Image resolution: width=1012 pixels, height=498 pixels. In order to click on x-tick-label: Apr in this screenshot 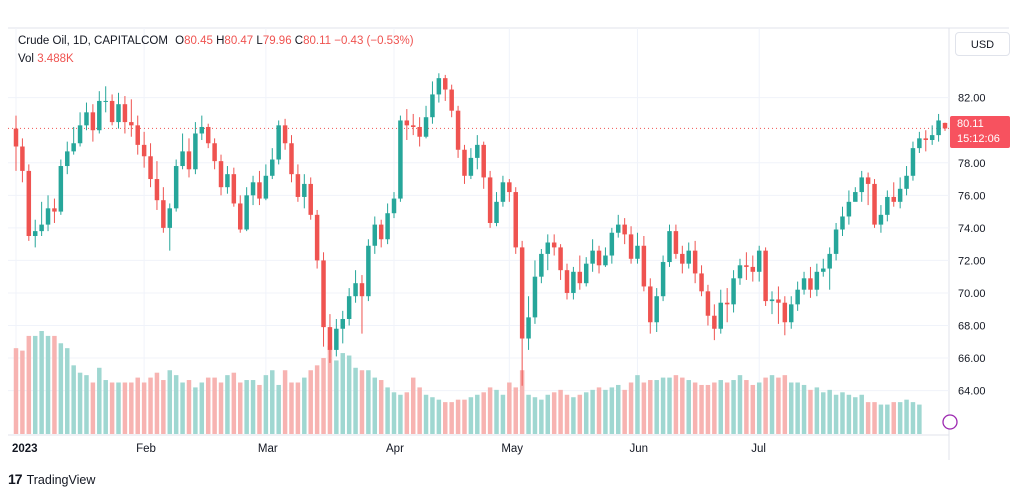, I will do `click(395, 449)`.